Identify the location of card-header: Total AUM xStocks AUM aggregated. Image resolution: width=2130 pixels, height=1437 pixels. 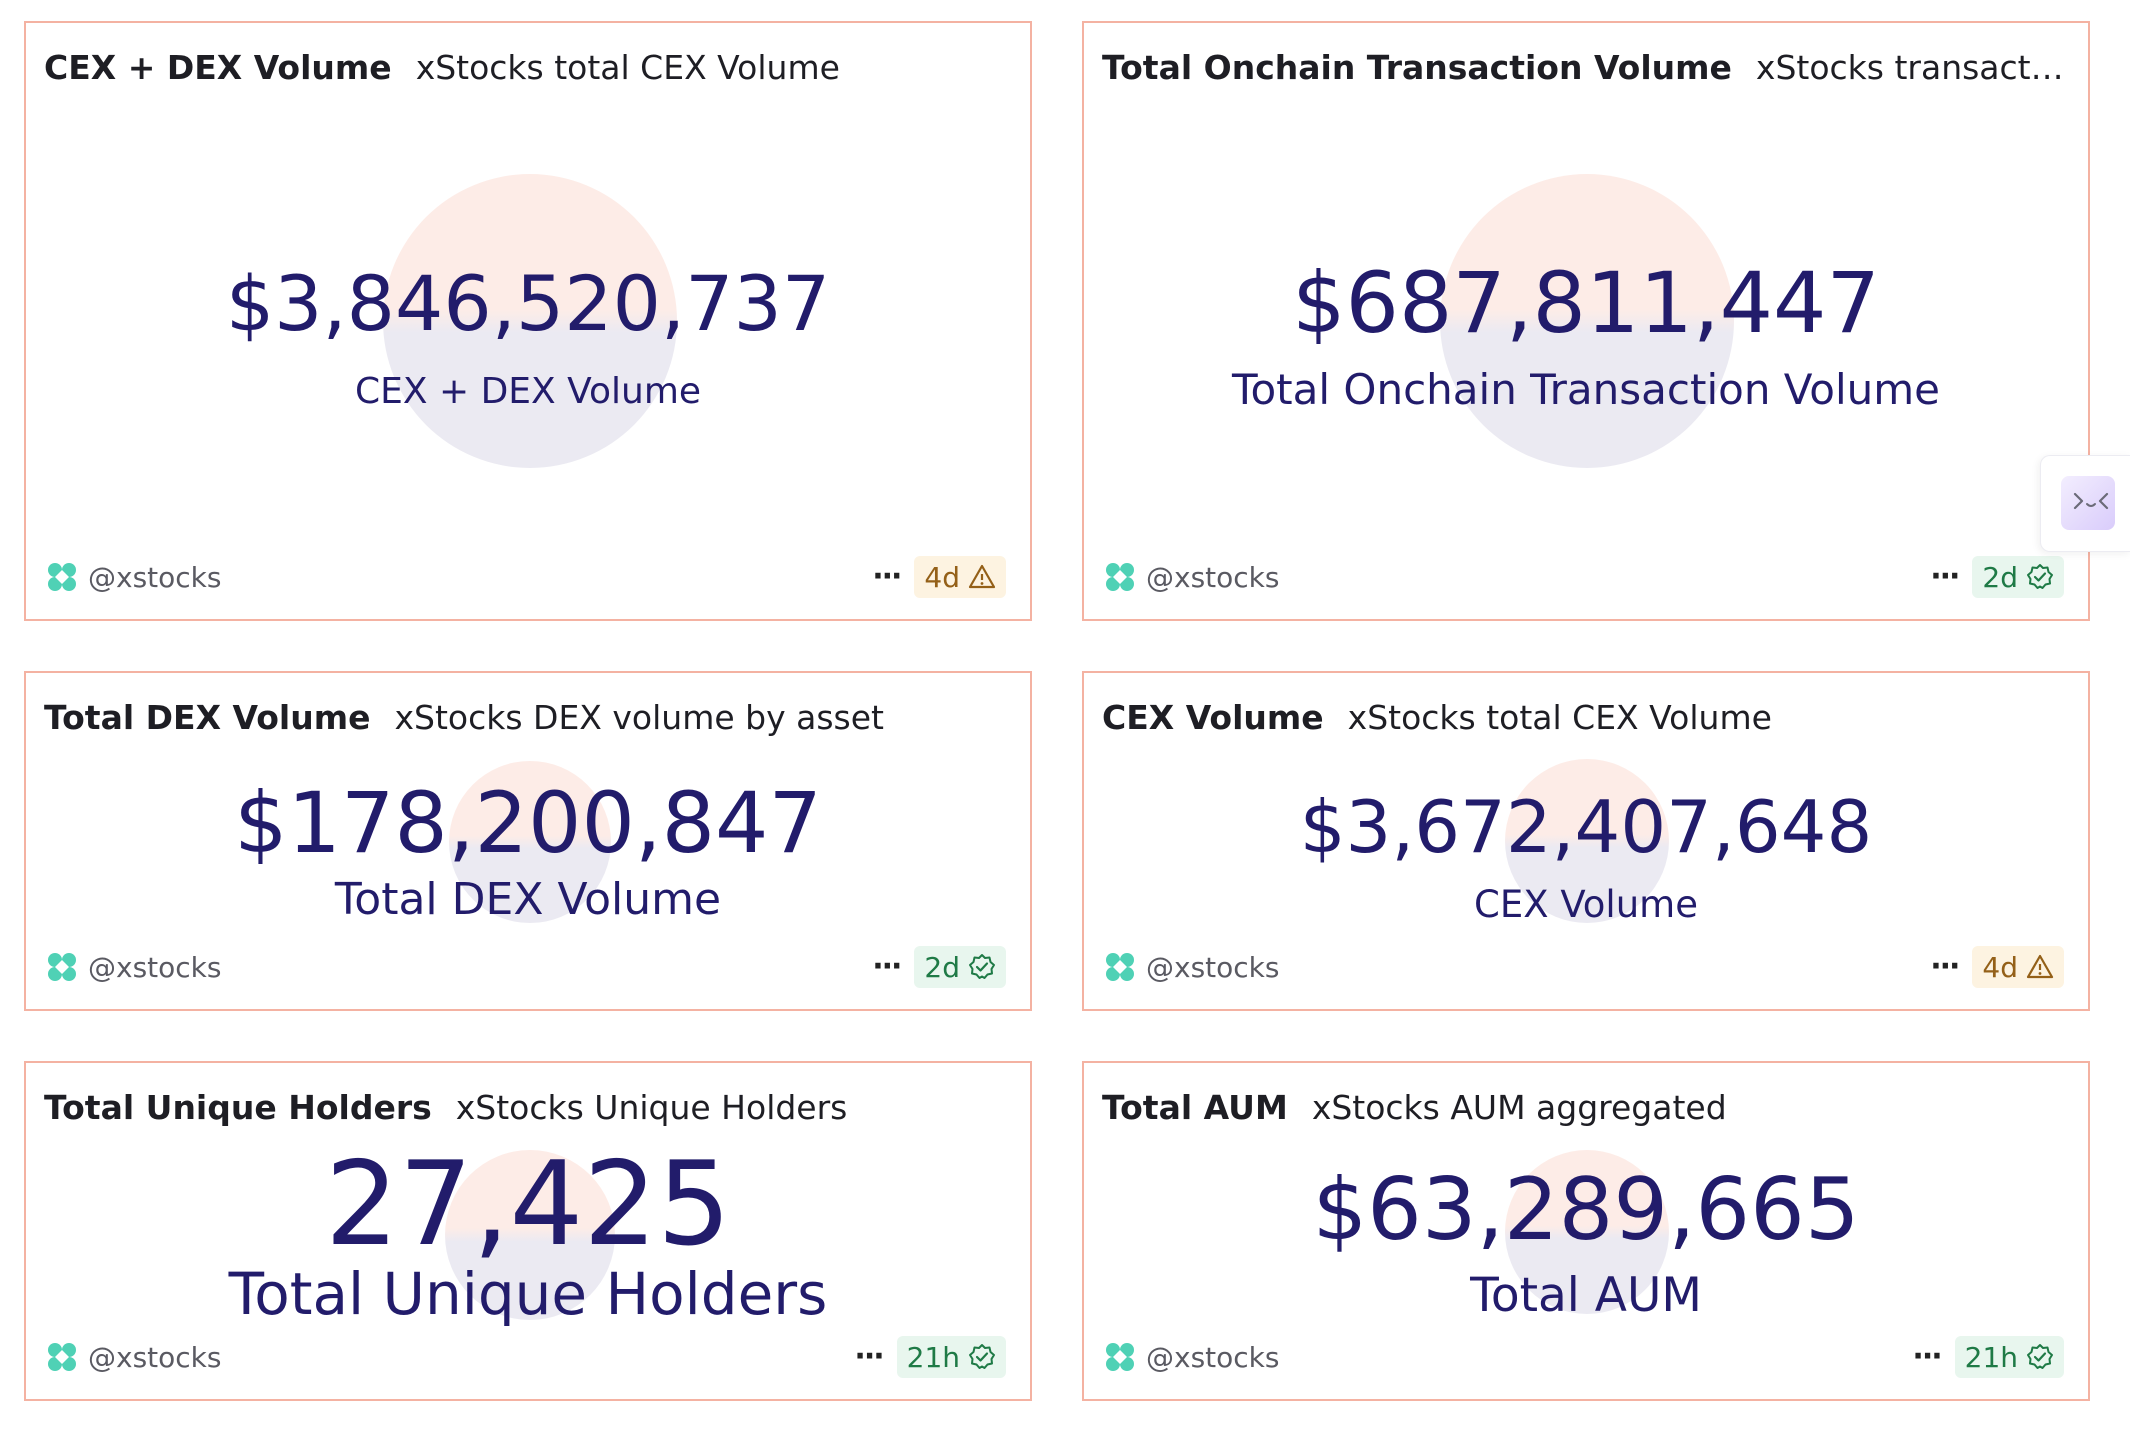
(1586, 1108).